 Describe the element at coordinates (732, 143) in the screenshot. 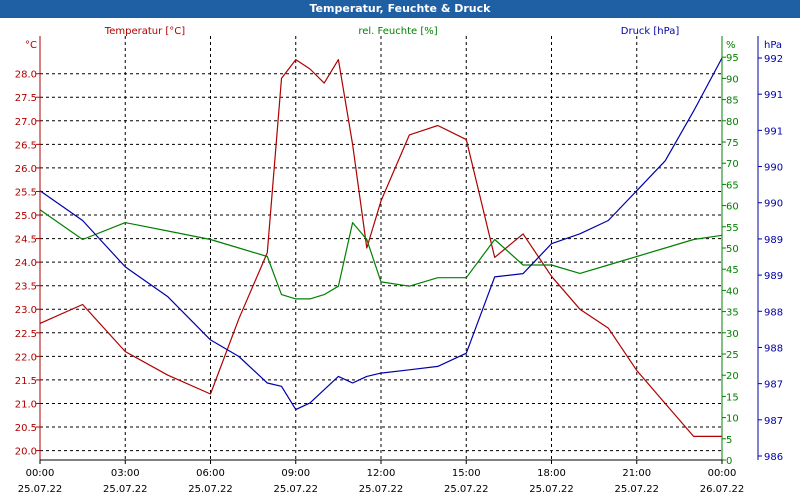

I see `ytick-label-humidity: 75` at that location.